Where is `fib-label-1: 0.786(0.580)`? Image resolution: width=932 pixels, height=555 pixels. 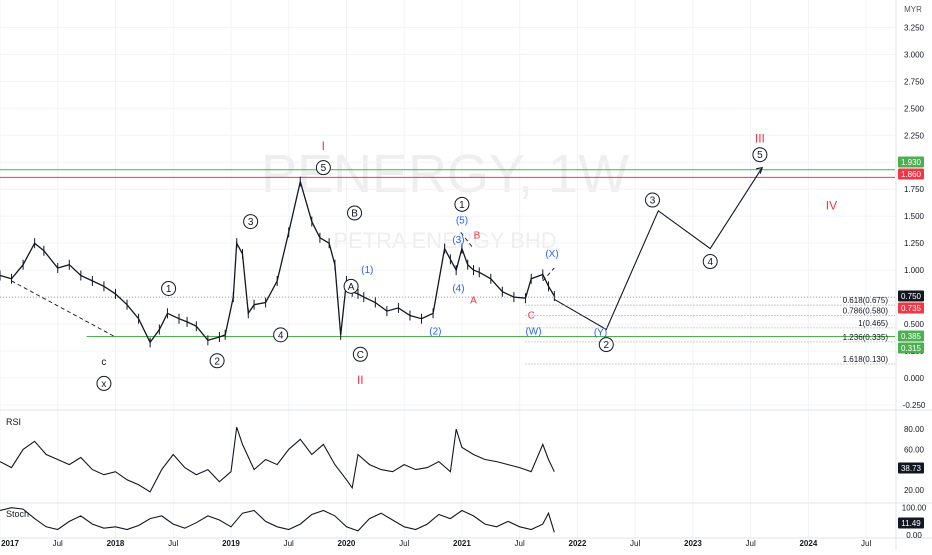
fib-label-1: 0.786(0.580) is located at coordinates (866, 310).